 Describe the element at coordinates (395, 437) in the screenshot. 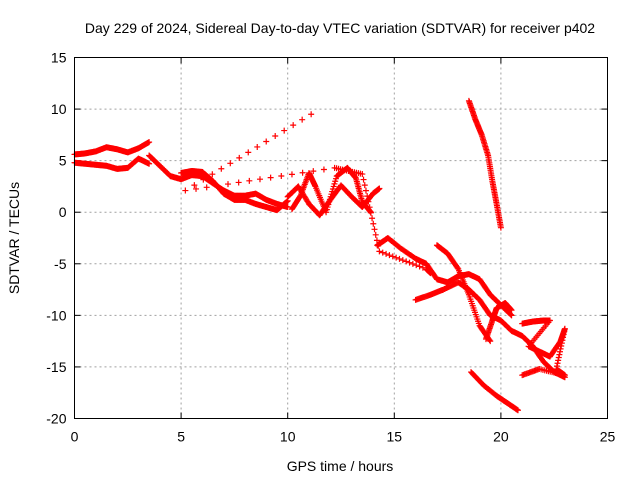

I see `x-tick-label: 15` at that location.